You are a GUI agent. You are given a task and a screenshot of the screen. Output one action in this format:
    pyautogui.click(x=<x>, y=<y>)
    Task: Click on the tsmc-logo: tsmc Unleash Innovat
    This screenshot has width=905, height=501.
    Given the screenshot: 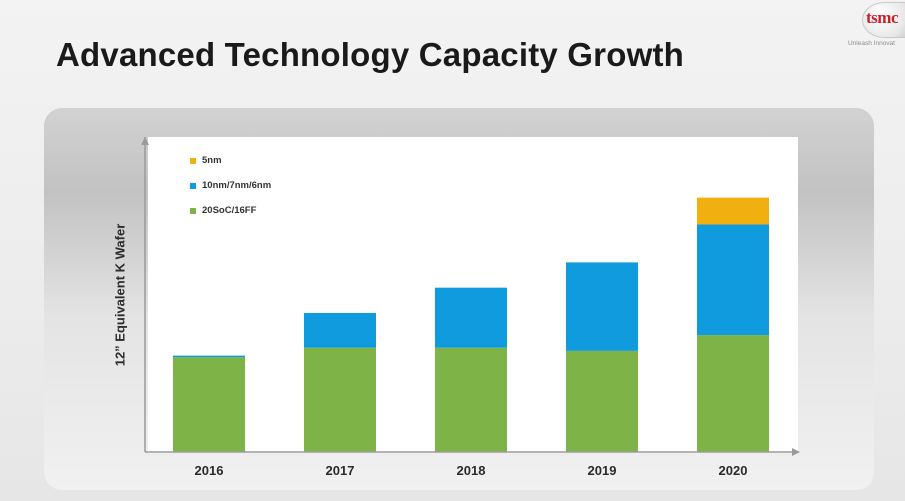 What is the action you would take?
    pyautogui.click(x=875, y=30)
    